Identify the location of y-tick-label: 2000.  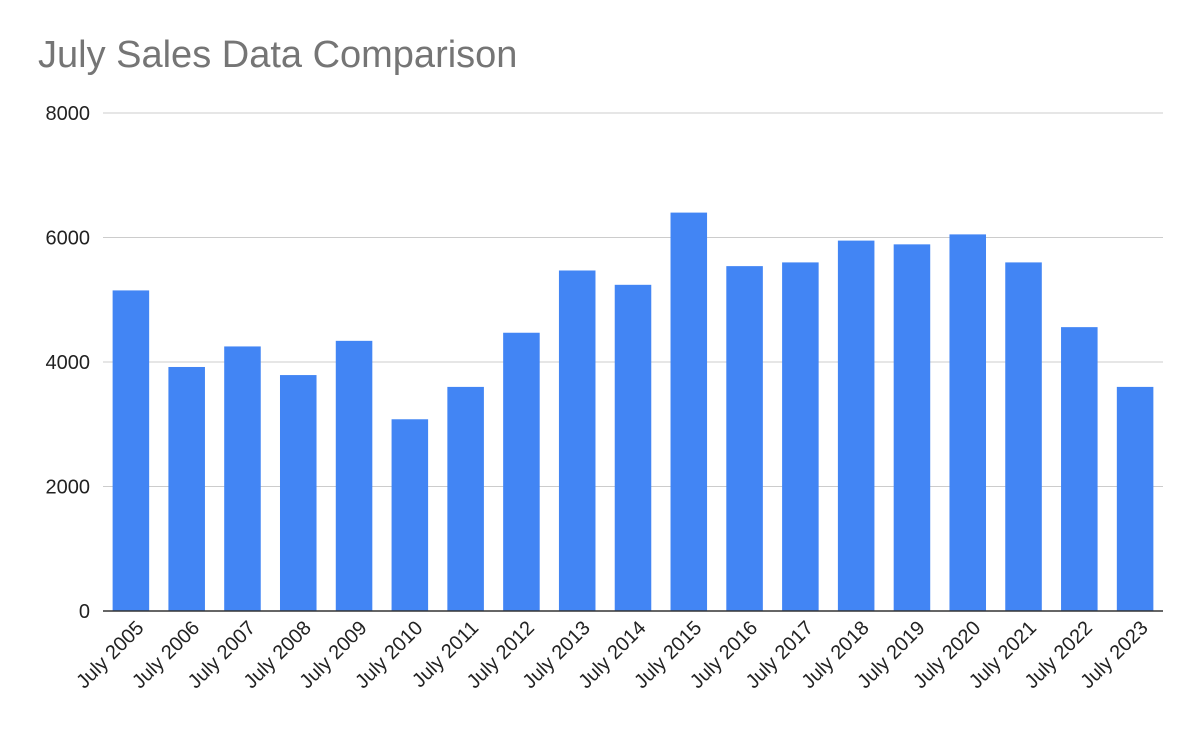
(68, 488).